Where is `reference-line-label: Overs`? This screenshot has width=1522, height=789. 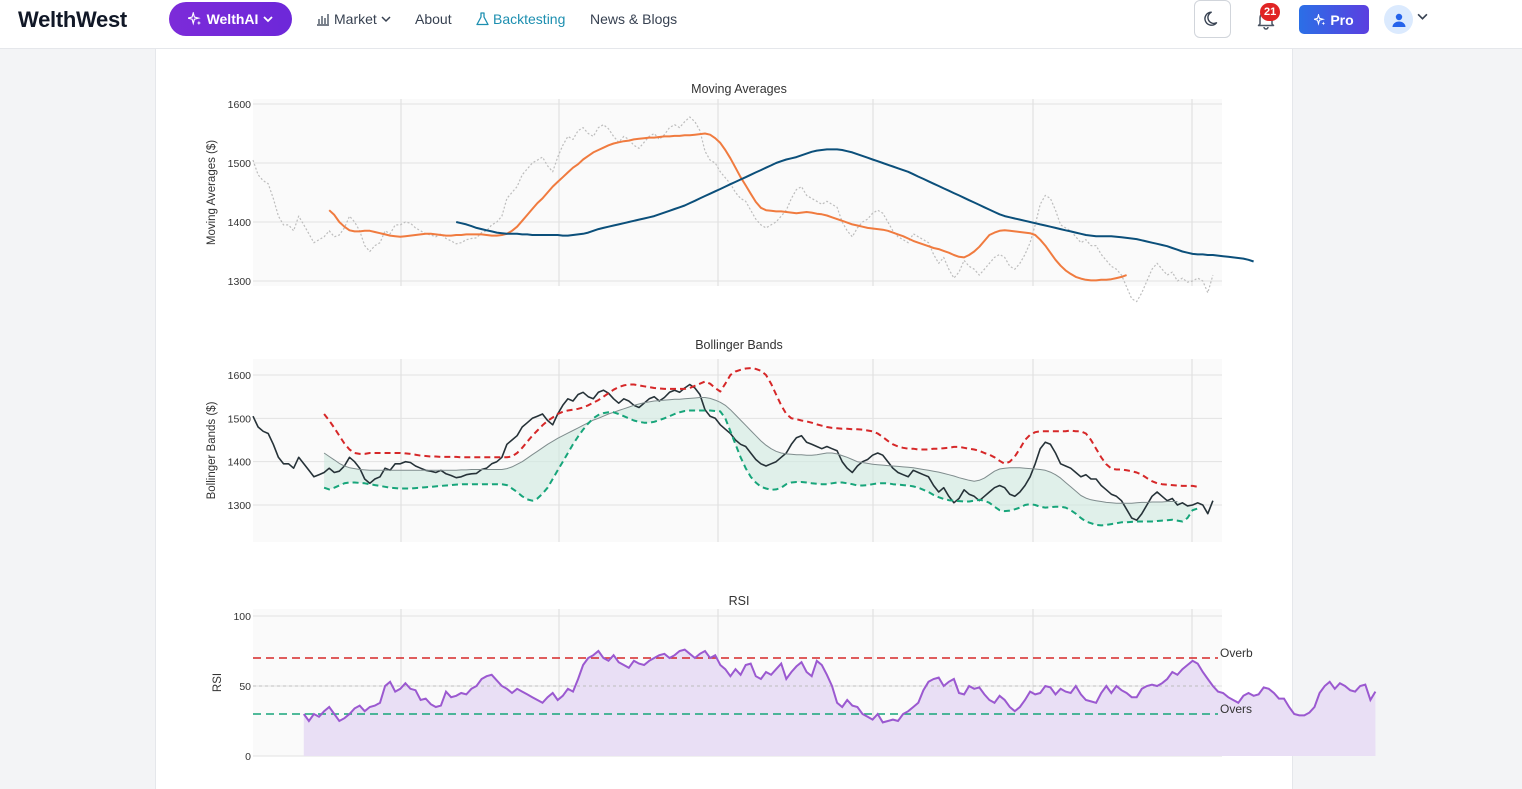
reference-line-label: Overs is located at coordinates (1236, 709).